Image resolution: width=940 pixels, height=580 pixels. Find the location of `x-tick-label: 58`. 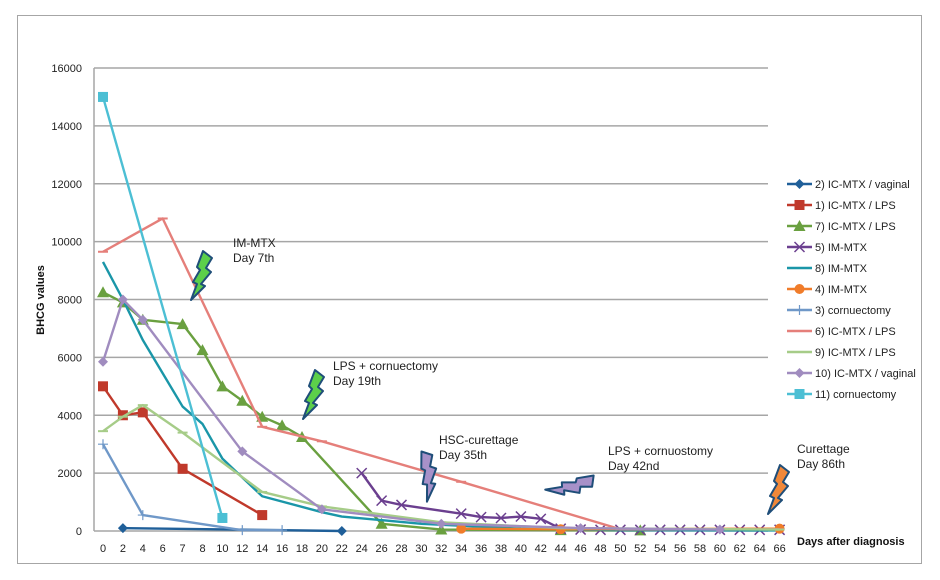

x-tick-label: 58 is located at coordinates (700, 549).